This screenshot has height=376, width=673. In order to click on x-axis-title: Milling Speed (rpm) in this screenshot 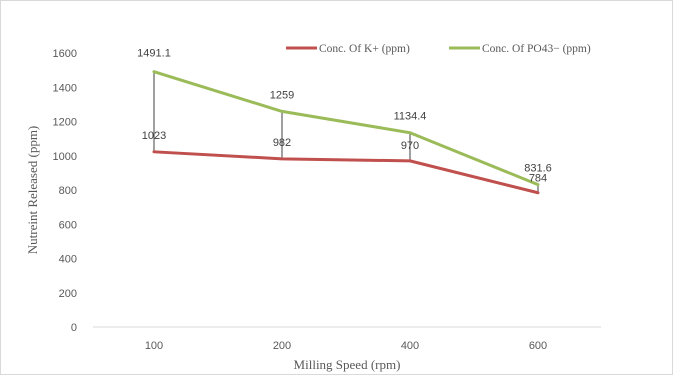, I will do `click(347, 364)`.